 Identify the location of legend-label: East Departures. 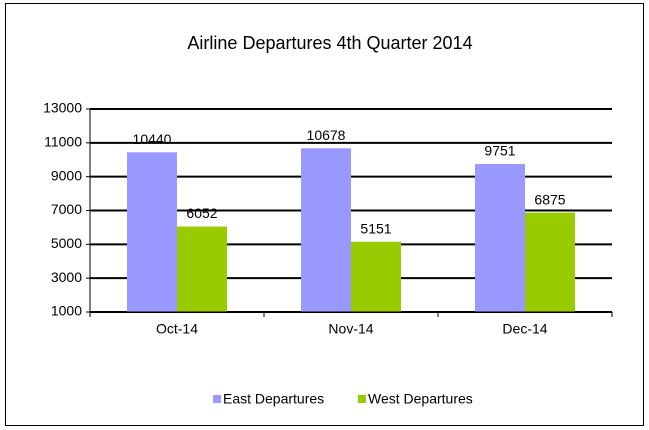
(273, 399).